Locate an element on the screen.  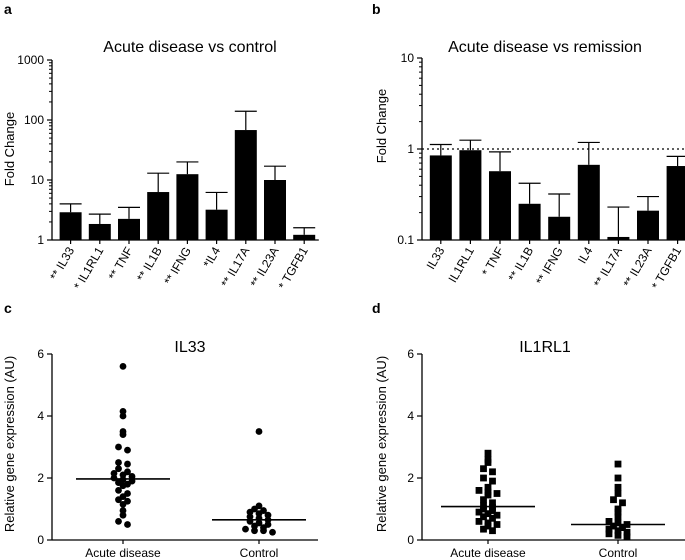
panel-d-points is located at coordinates (553, 495).